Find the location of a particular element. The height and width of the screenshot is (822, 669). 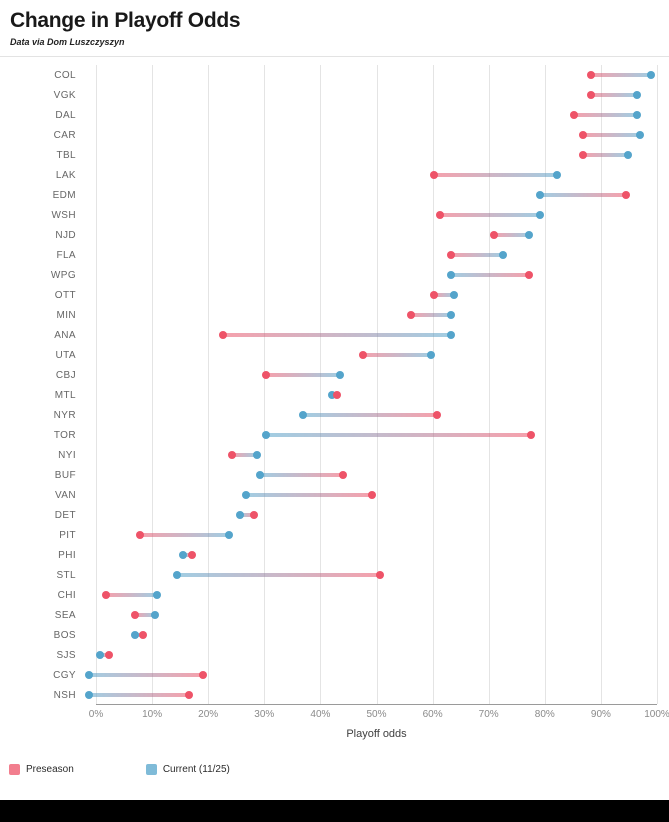

page-title: Change in Playoff Odds is located at coordinates (125, 20).